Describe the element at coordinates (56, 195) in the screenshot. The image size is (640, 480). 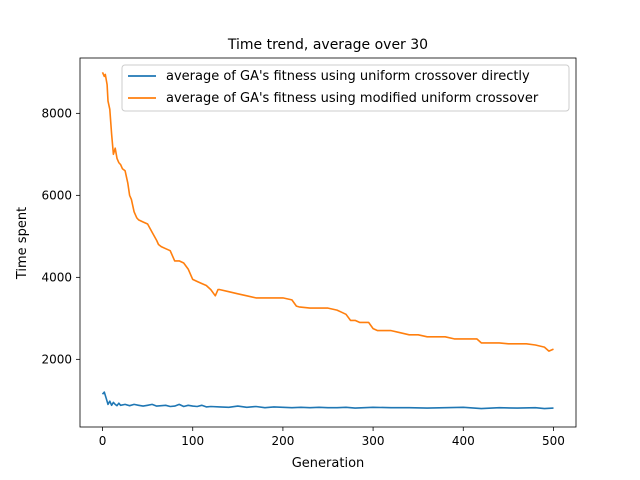
I see `y-tick-label: 6000` at that location.